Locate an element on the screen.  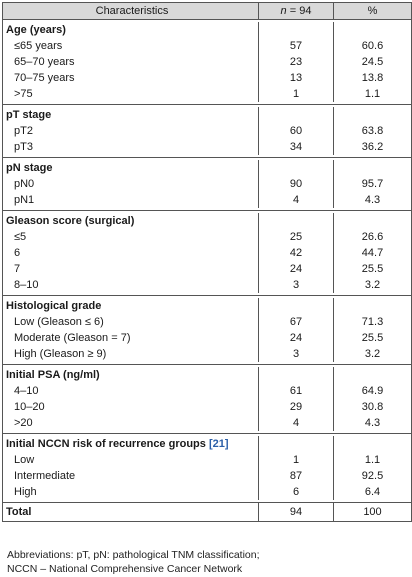
table-header-row: Characteristics n = 94 % is located at coordinates (207, 11).